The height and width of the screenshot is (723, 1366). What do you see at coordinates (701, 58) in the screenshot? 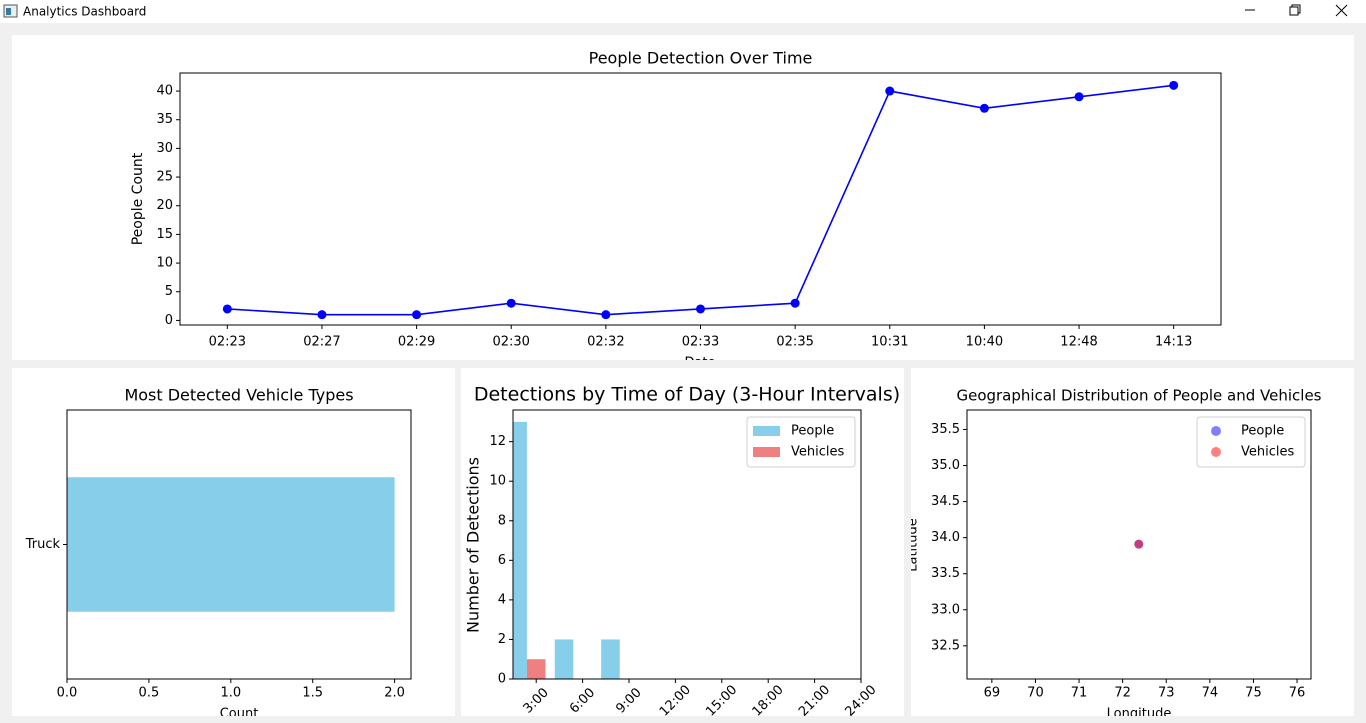
I see `chart-title: People Detection Over Time` at bounding box center [701, 58].